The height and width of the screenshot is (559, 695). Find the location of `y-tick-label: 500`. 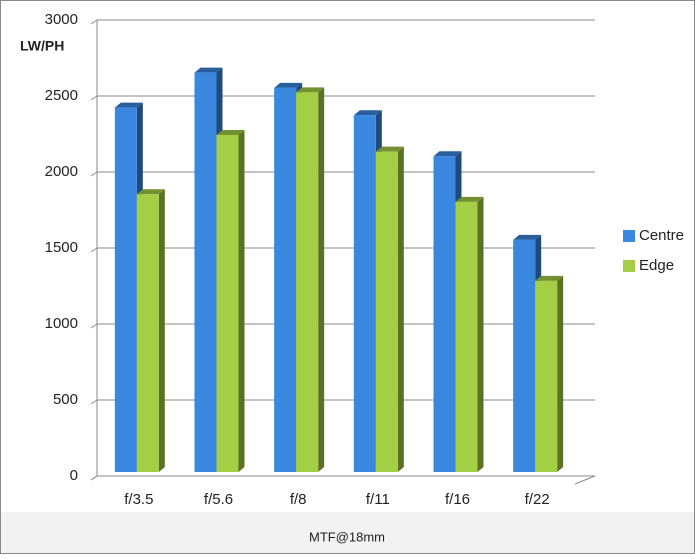

y-tick-label: 500 is located at coordinates (65, 399).